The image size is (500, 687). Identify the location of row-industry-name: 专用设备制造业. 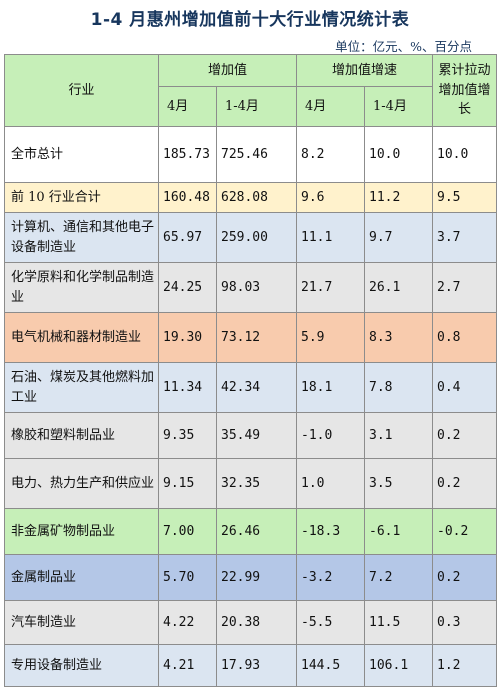
(81, 665).